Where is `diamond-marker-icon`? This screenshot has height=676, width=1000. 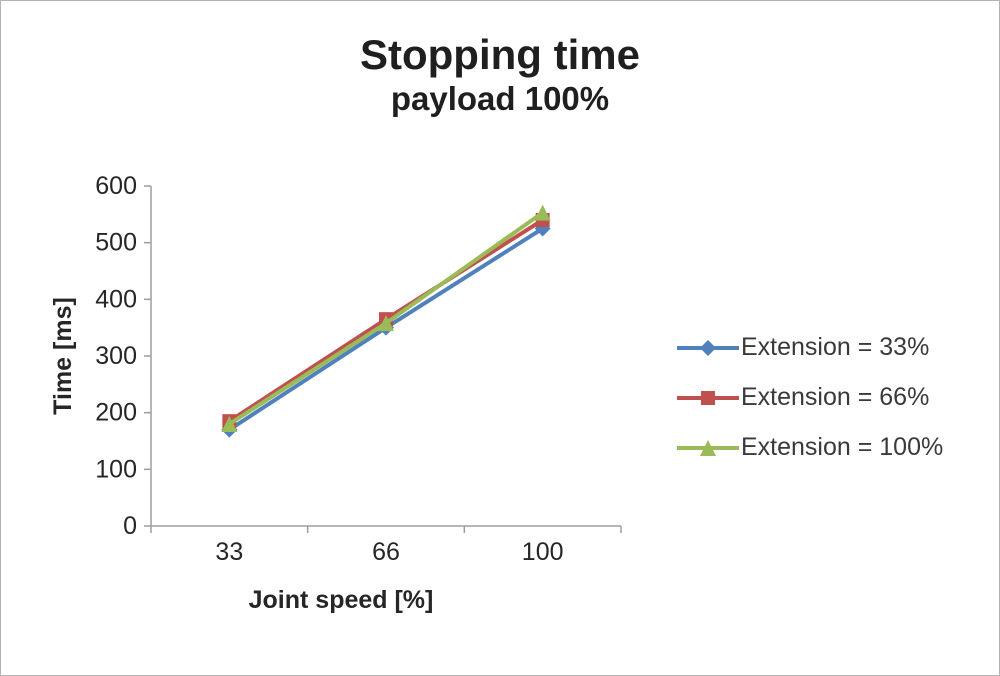
diamond-marker-icon is located at coordinates (708, 347).